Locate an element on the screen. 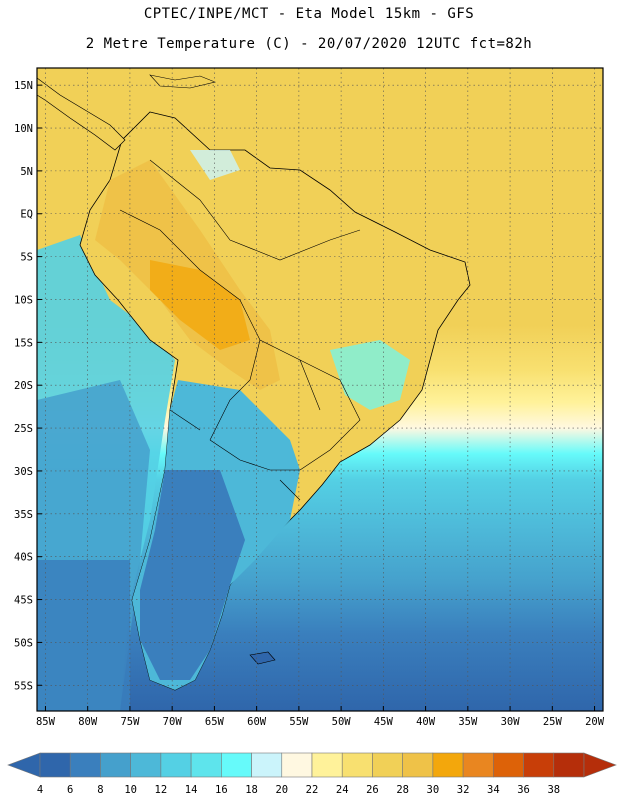 The width and height of the screenshot is (618, 800). lat-tick-label: 25S is located at coordinates (23, 429).